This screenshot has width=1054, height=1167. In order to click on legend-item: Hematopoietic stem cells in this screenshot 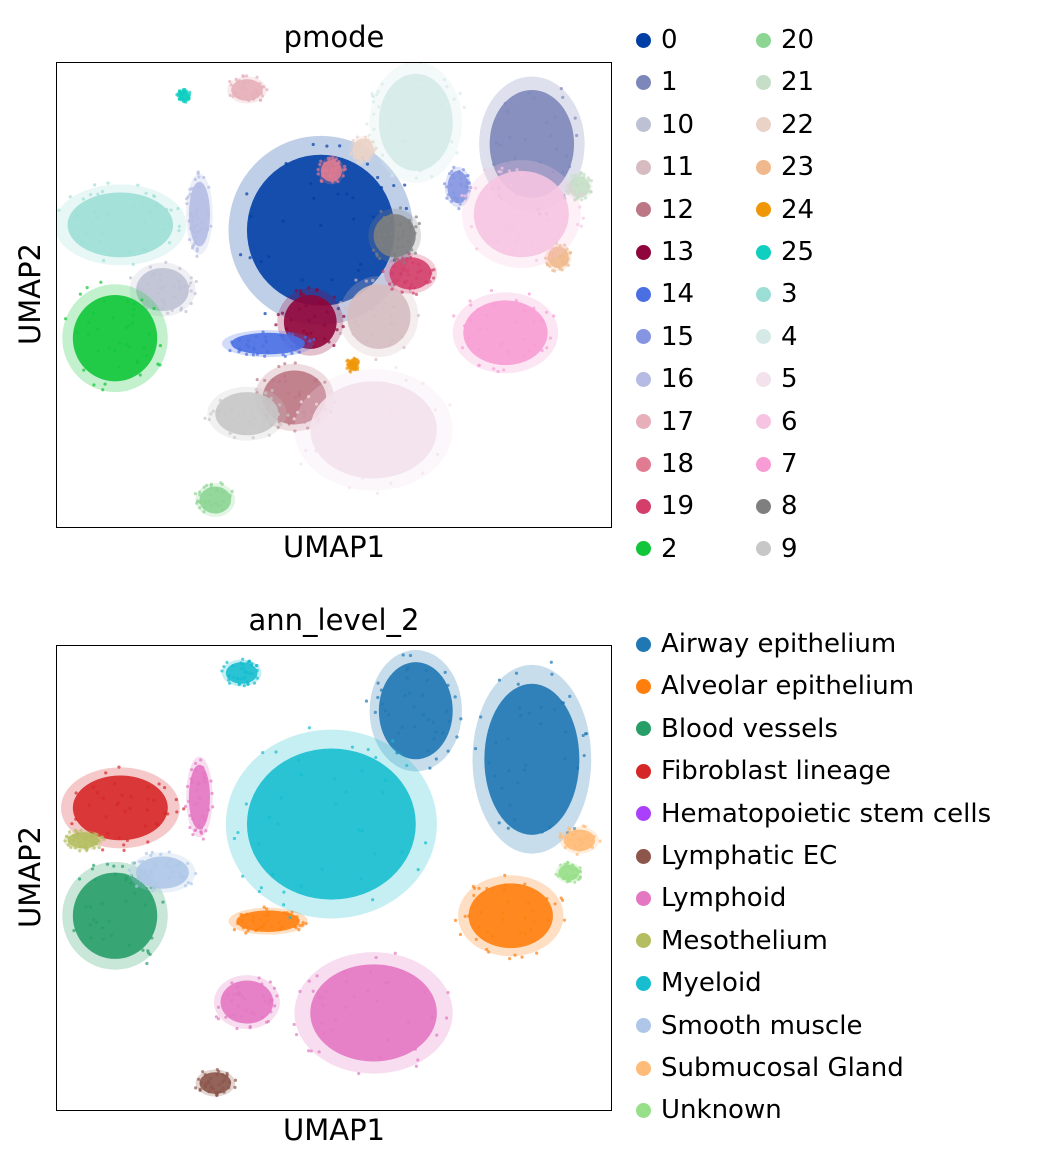, I will do `click(813, 814)`.